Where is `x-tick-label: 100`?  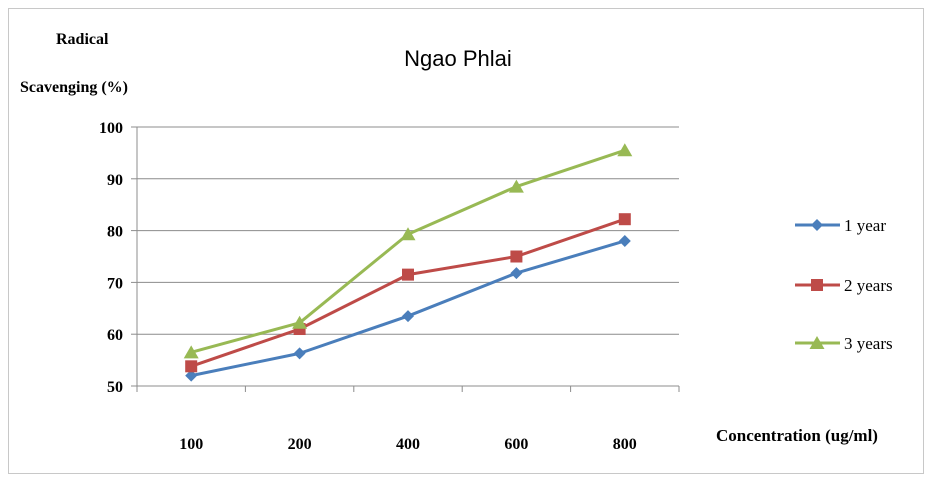 x-tick-label: 100 is located at coordinates (191, 444).